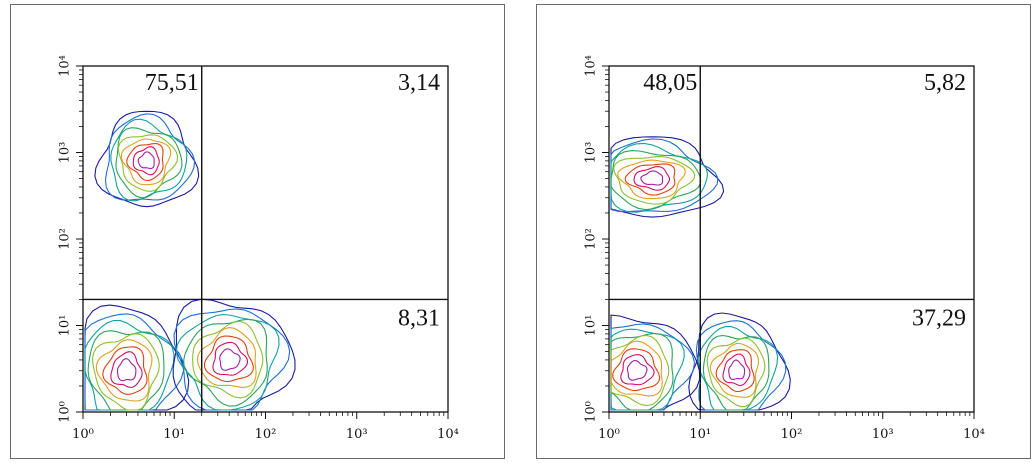 This screenshot has width=1031, height=463. Describe the element at coordinates (83, 434) in the screenshot. I see `x-tick-label-left: 10⁰` at that location.